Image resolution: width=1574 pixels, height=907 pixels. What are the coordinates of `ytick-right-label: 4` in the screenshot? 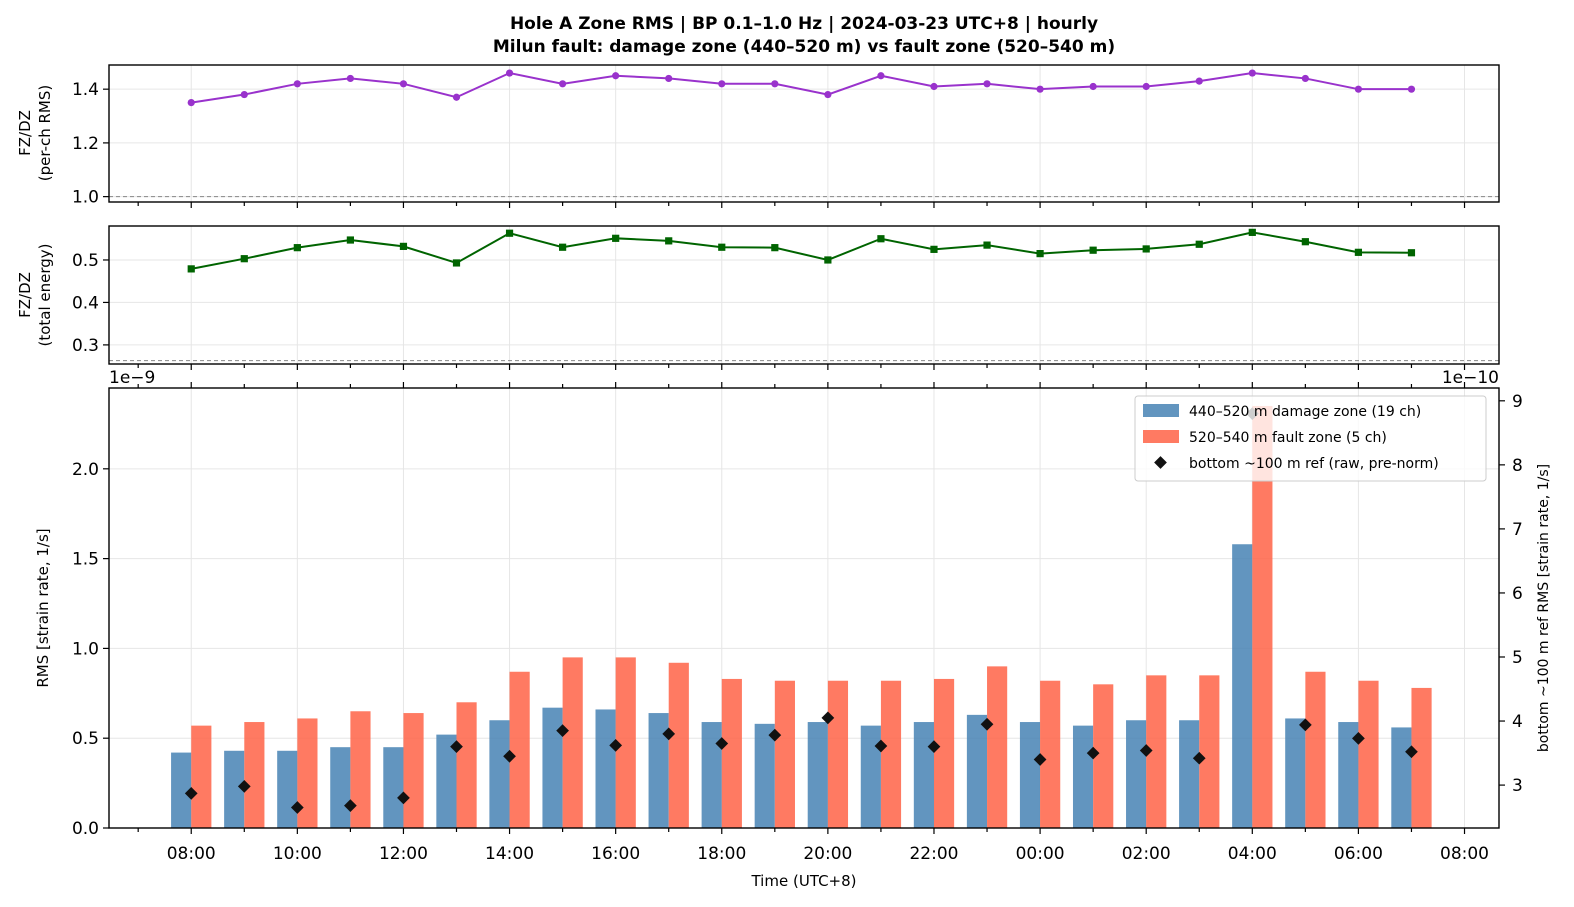 It's located at (1517, 722).